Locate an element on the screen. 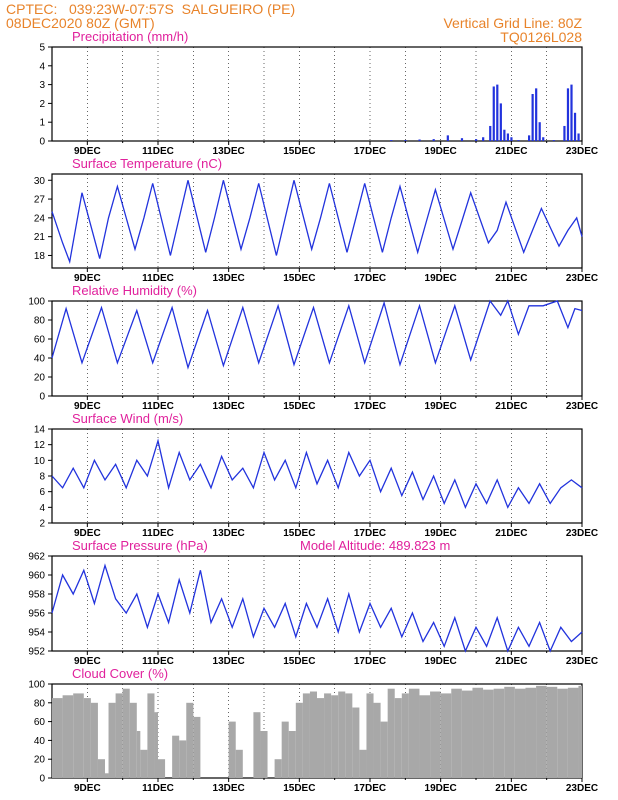  panel-title: Precipitation (mm/h) is located at coordinates (130, 36).